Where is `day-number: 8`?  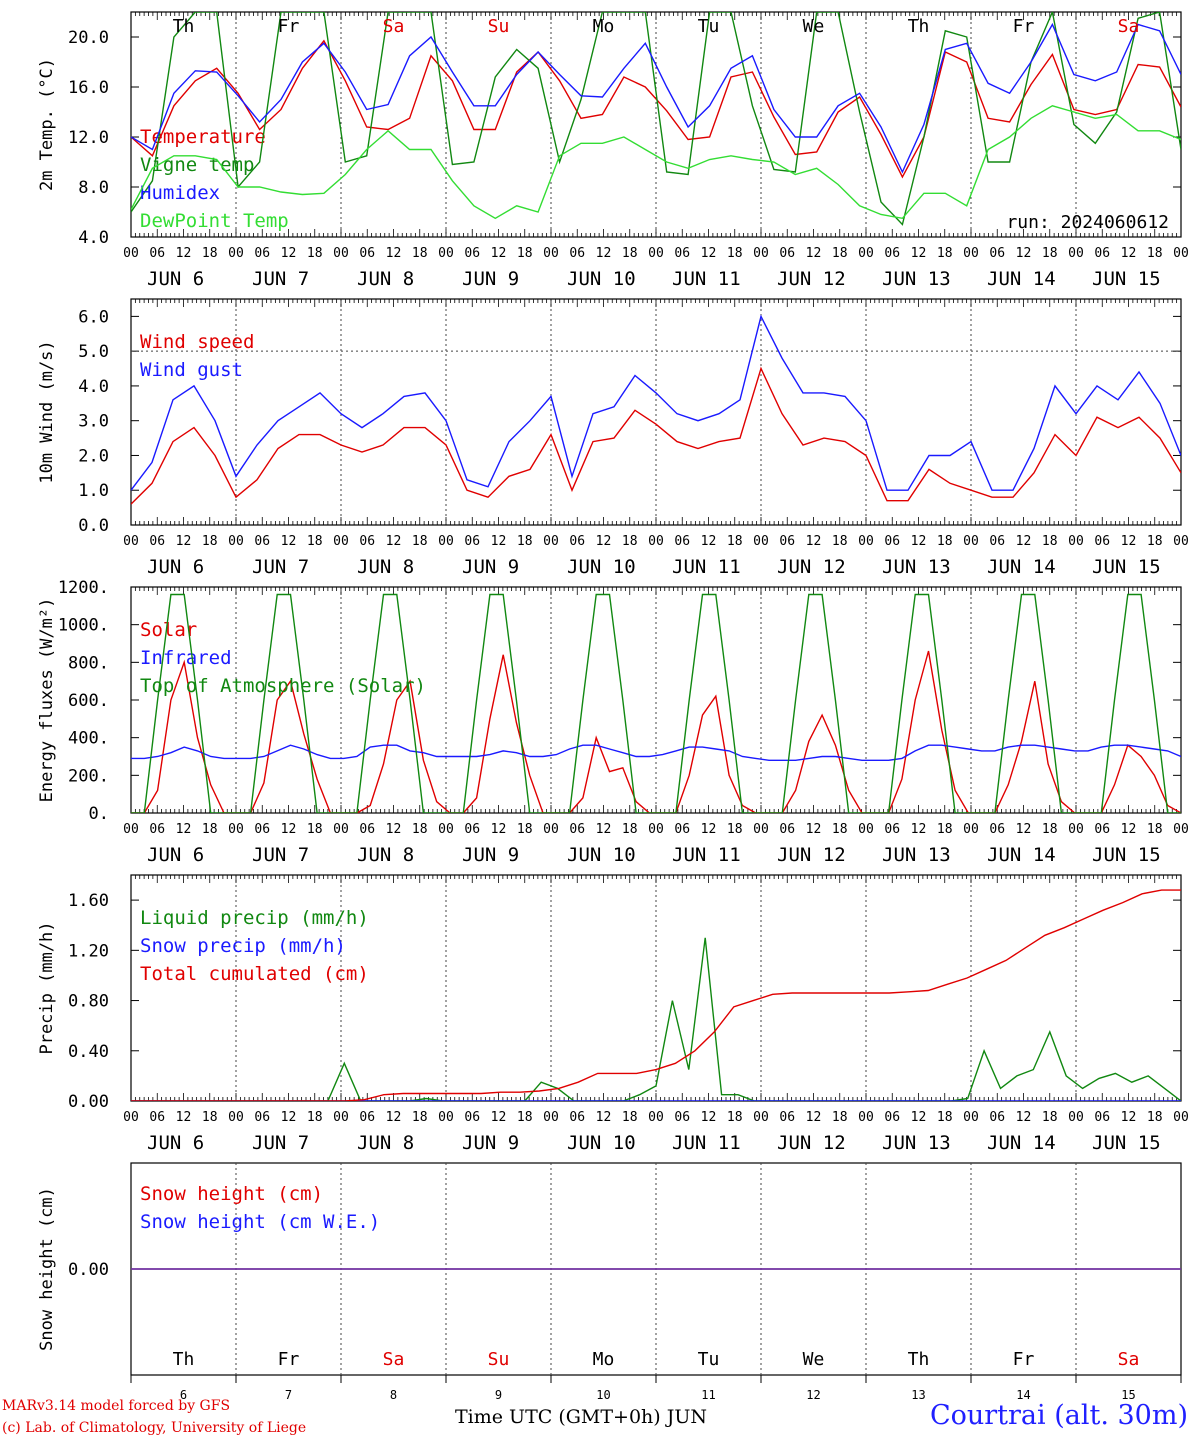 day-number: 8 is located at coordinates (393, 1395).